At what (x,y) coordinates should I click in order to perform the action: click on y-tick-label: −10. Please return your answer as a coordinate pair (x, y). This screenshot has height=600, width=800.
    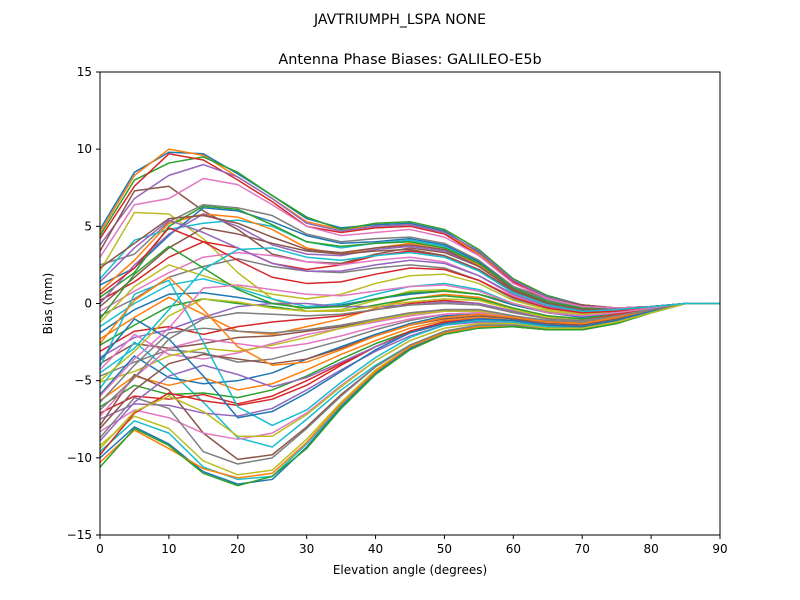
    Looking at the image, I should click on (79, 458).